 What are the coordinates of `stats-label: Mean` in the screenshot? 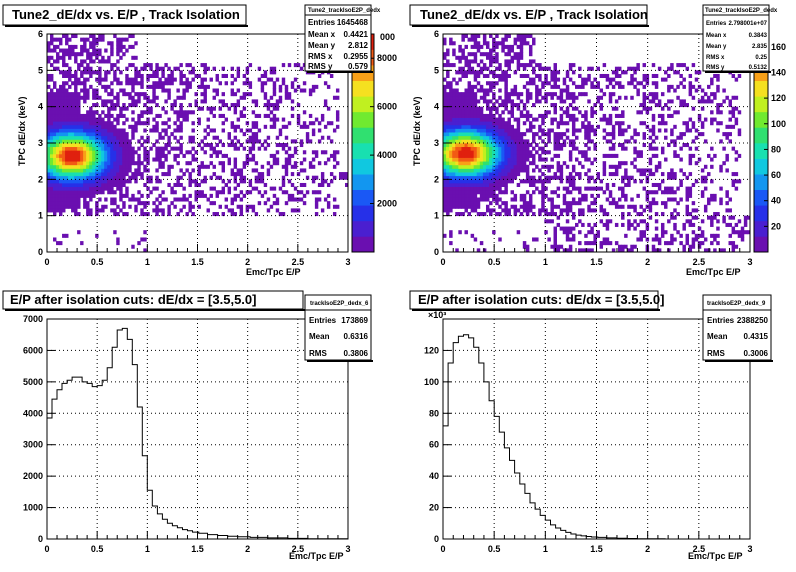 It's located at (717, 336).